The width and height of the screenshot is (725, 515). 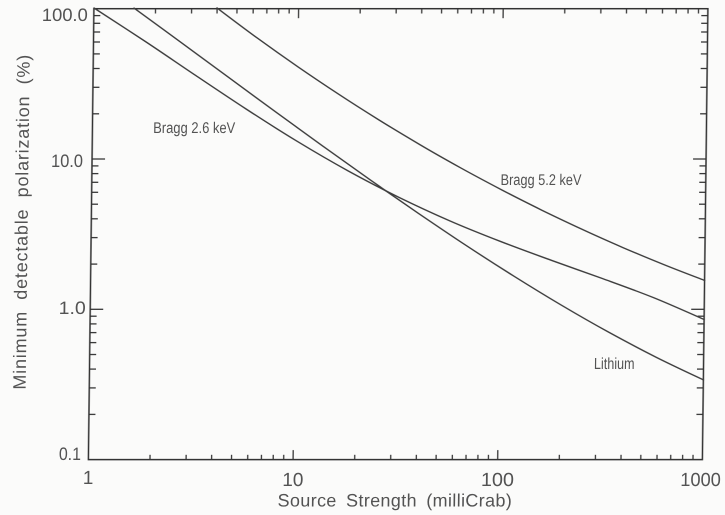 What do you see at coordinates (614, 364) in the screenshot?
I see `svg-text: Lithium` at bounding box center [614, 364].